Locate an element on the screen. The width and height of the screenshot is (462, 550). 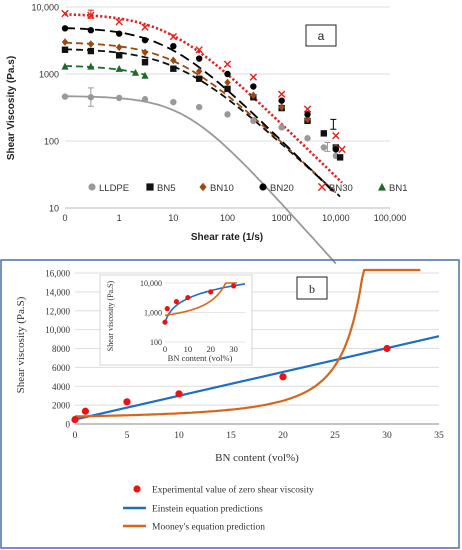
b-y-tick-label: 0 is located at coordinates (68, 425).